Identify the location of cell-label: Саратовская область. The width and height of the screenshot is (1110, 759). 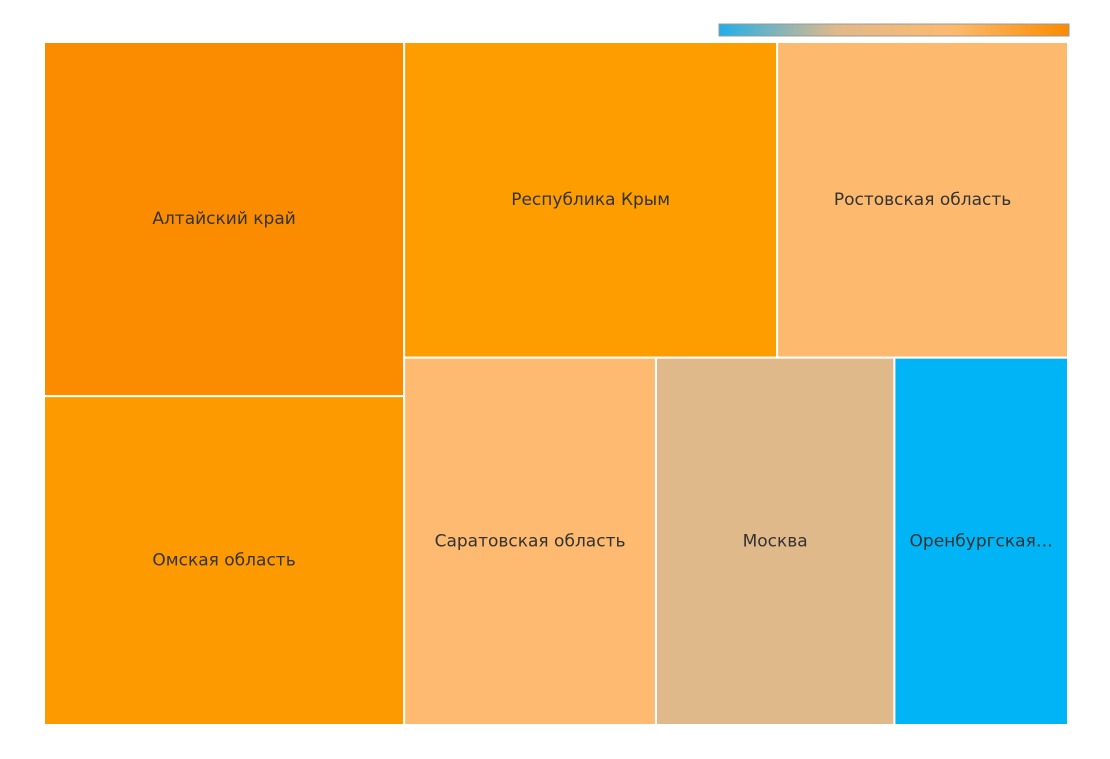
(530, 541).